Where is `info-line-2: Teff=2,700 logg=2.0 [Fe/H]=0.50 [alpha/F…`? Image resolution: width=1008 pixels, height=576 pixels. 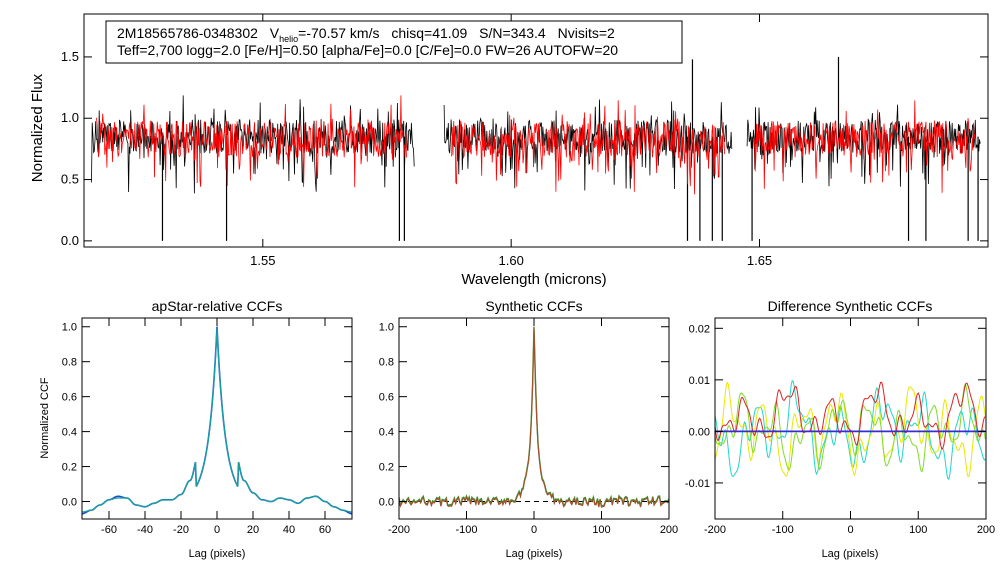 info-line-2: Teff=2,700 logg=2.0 [Fe/H]=0.50 [alpha/F… is located at coordinates (367, 50).